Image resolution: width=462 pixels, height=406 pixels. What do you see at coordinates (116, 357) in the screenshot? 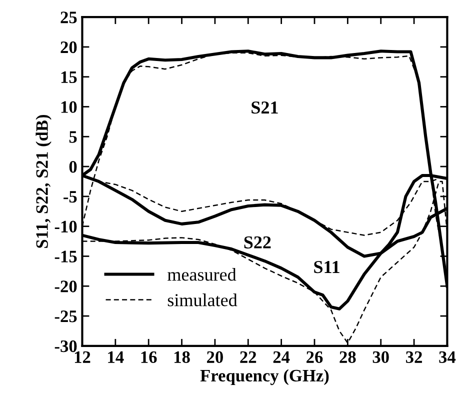
I see `x-tick-label: 14` at bounding box center [116, 357].